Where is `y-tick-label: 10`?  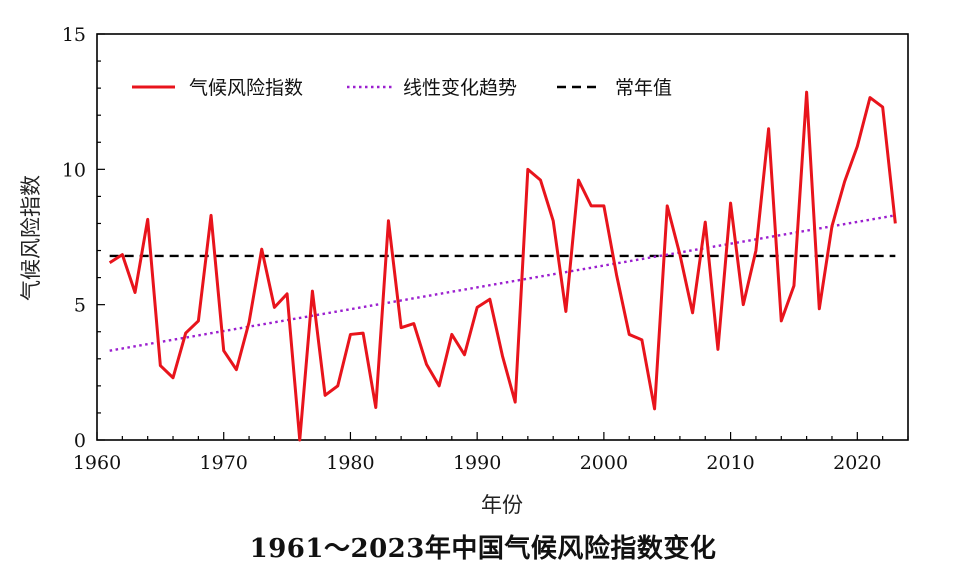
y-tick-label: 10 is located at coordinates (74, 170).